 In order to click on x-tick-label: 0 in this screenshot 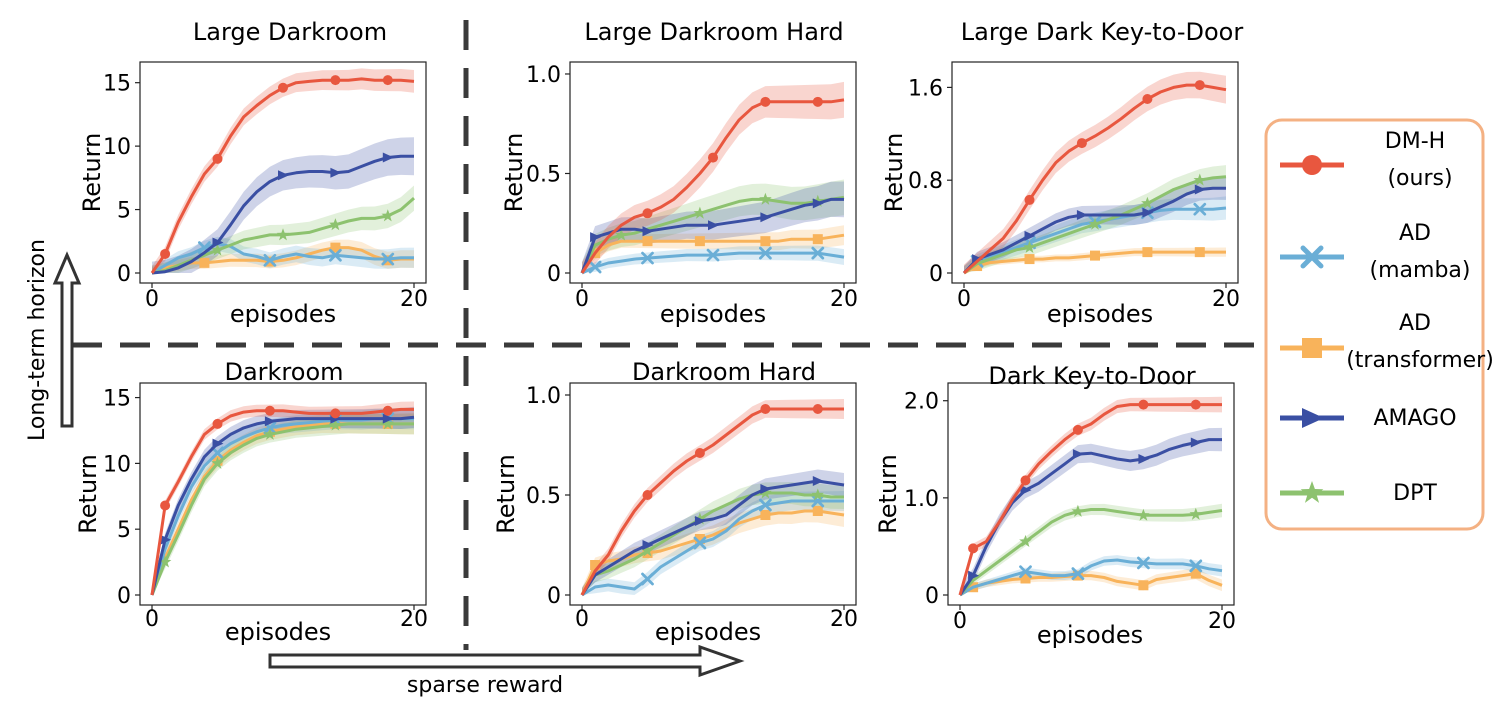, I will do `click(582, 619)`.